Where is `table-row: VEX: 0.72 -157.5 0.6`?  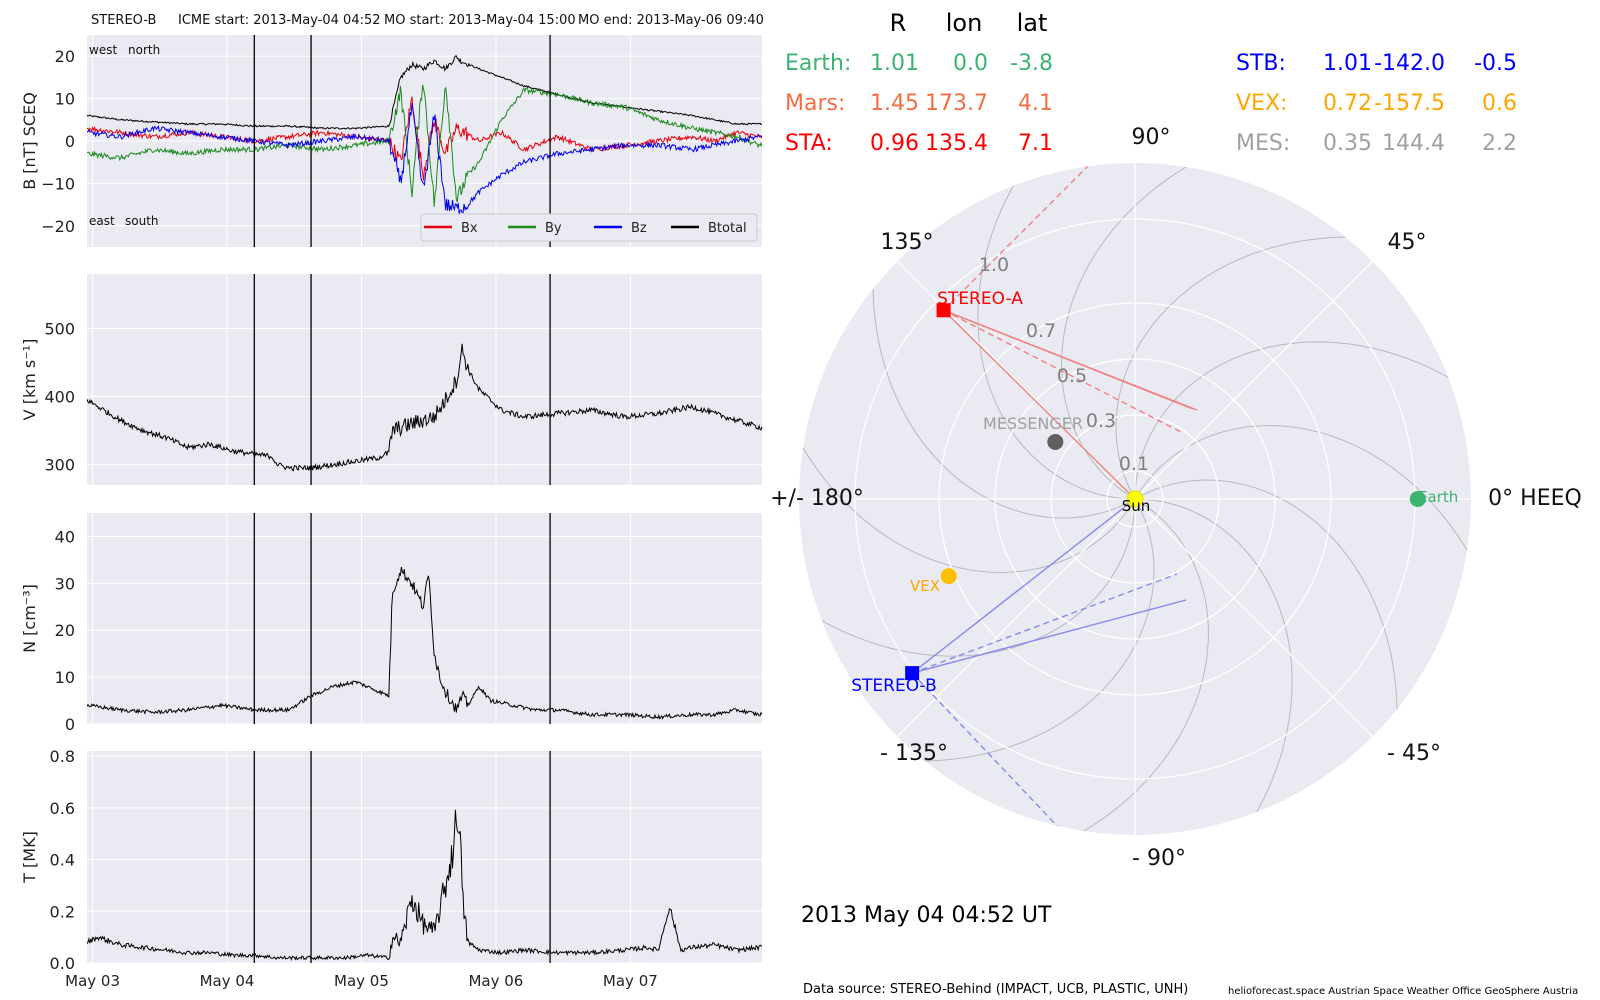 table-row: VEX: 0.72 -157.5 0.6 is located at coordinates (1376, 103).